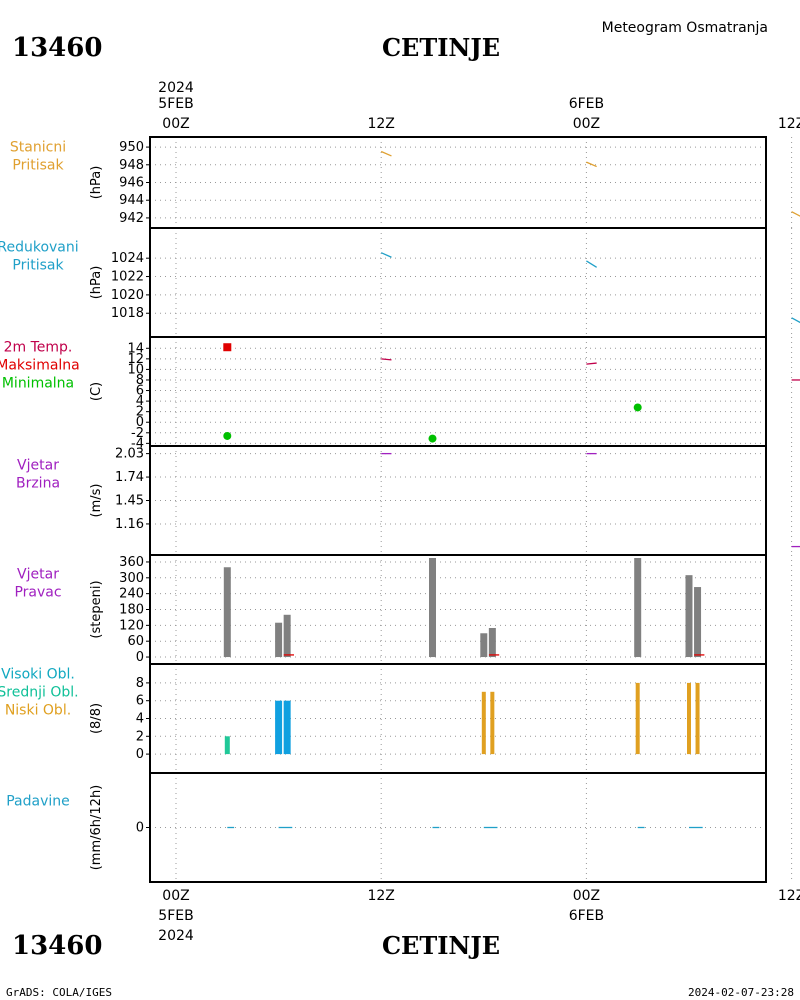 This screenshot has width=800, height=1000. I want to click on panel-label: Stanicni, so click(38, 148).